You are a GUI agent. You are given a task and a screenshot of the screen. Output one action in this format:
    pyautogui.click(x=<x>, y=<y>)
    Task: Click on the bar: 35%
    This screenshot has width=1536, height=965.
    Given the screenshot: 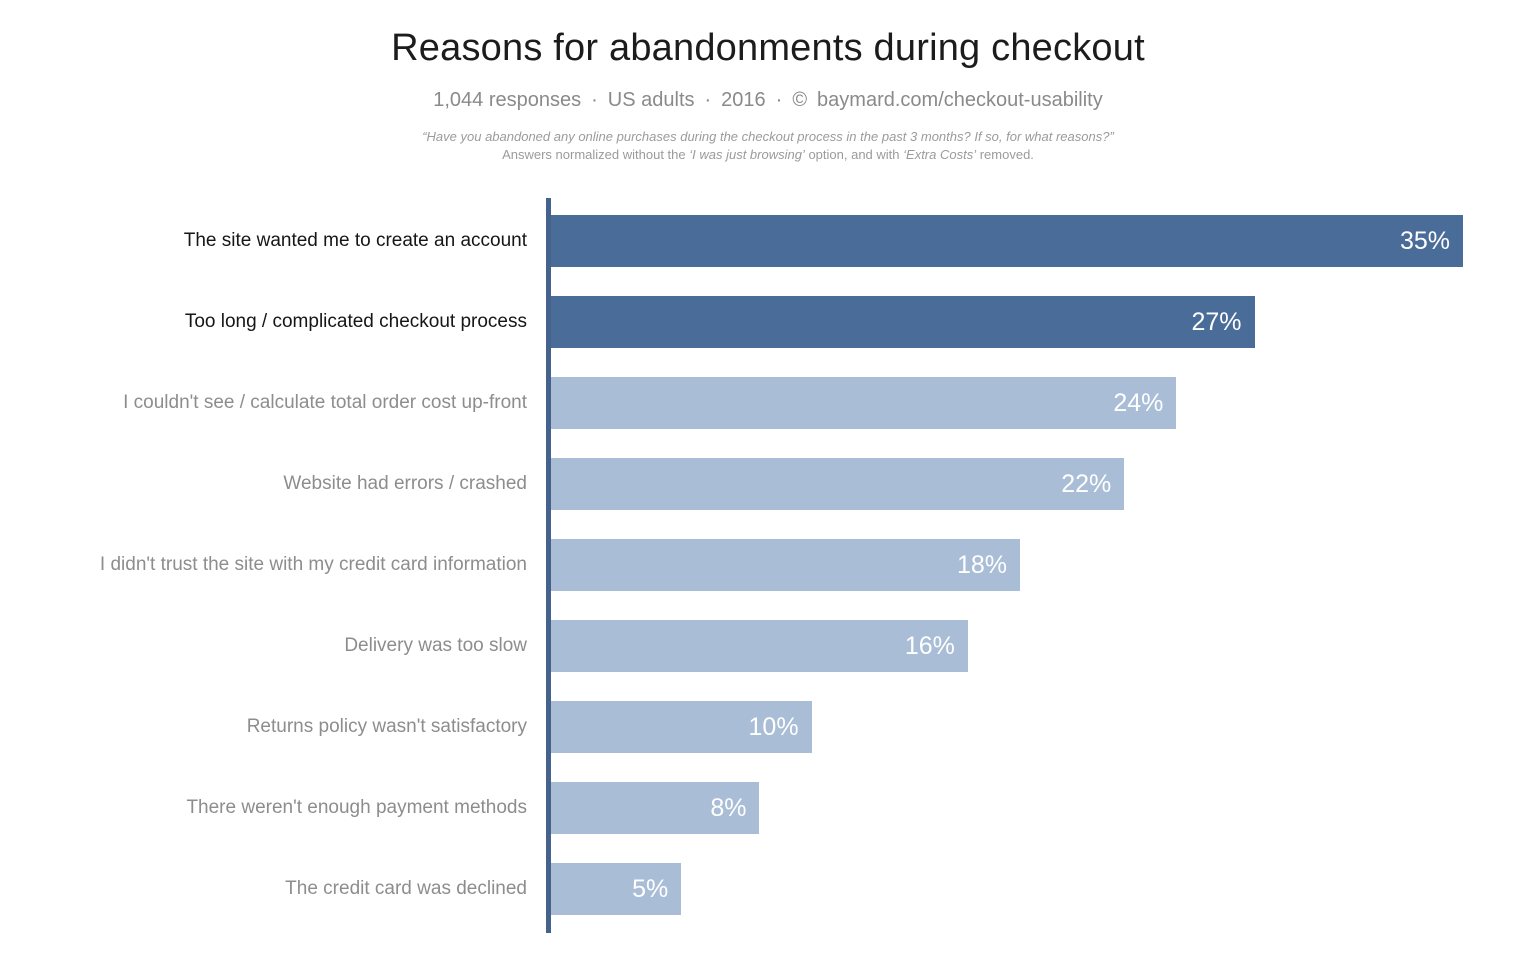 What is the action you would take?
    pyautogui.click(x=1007, y=241)
    